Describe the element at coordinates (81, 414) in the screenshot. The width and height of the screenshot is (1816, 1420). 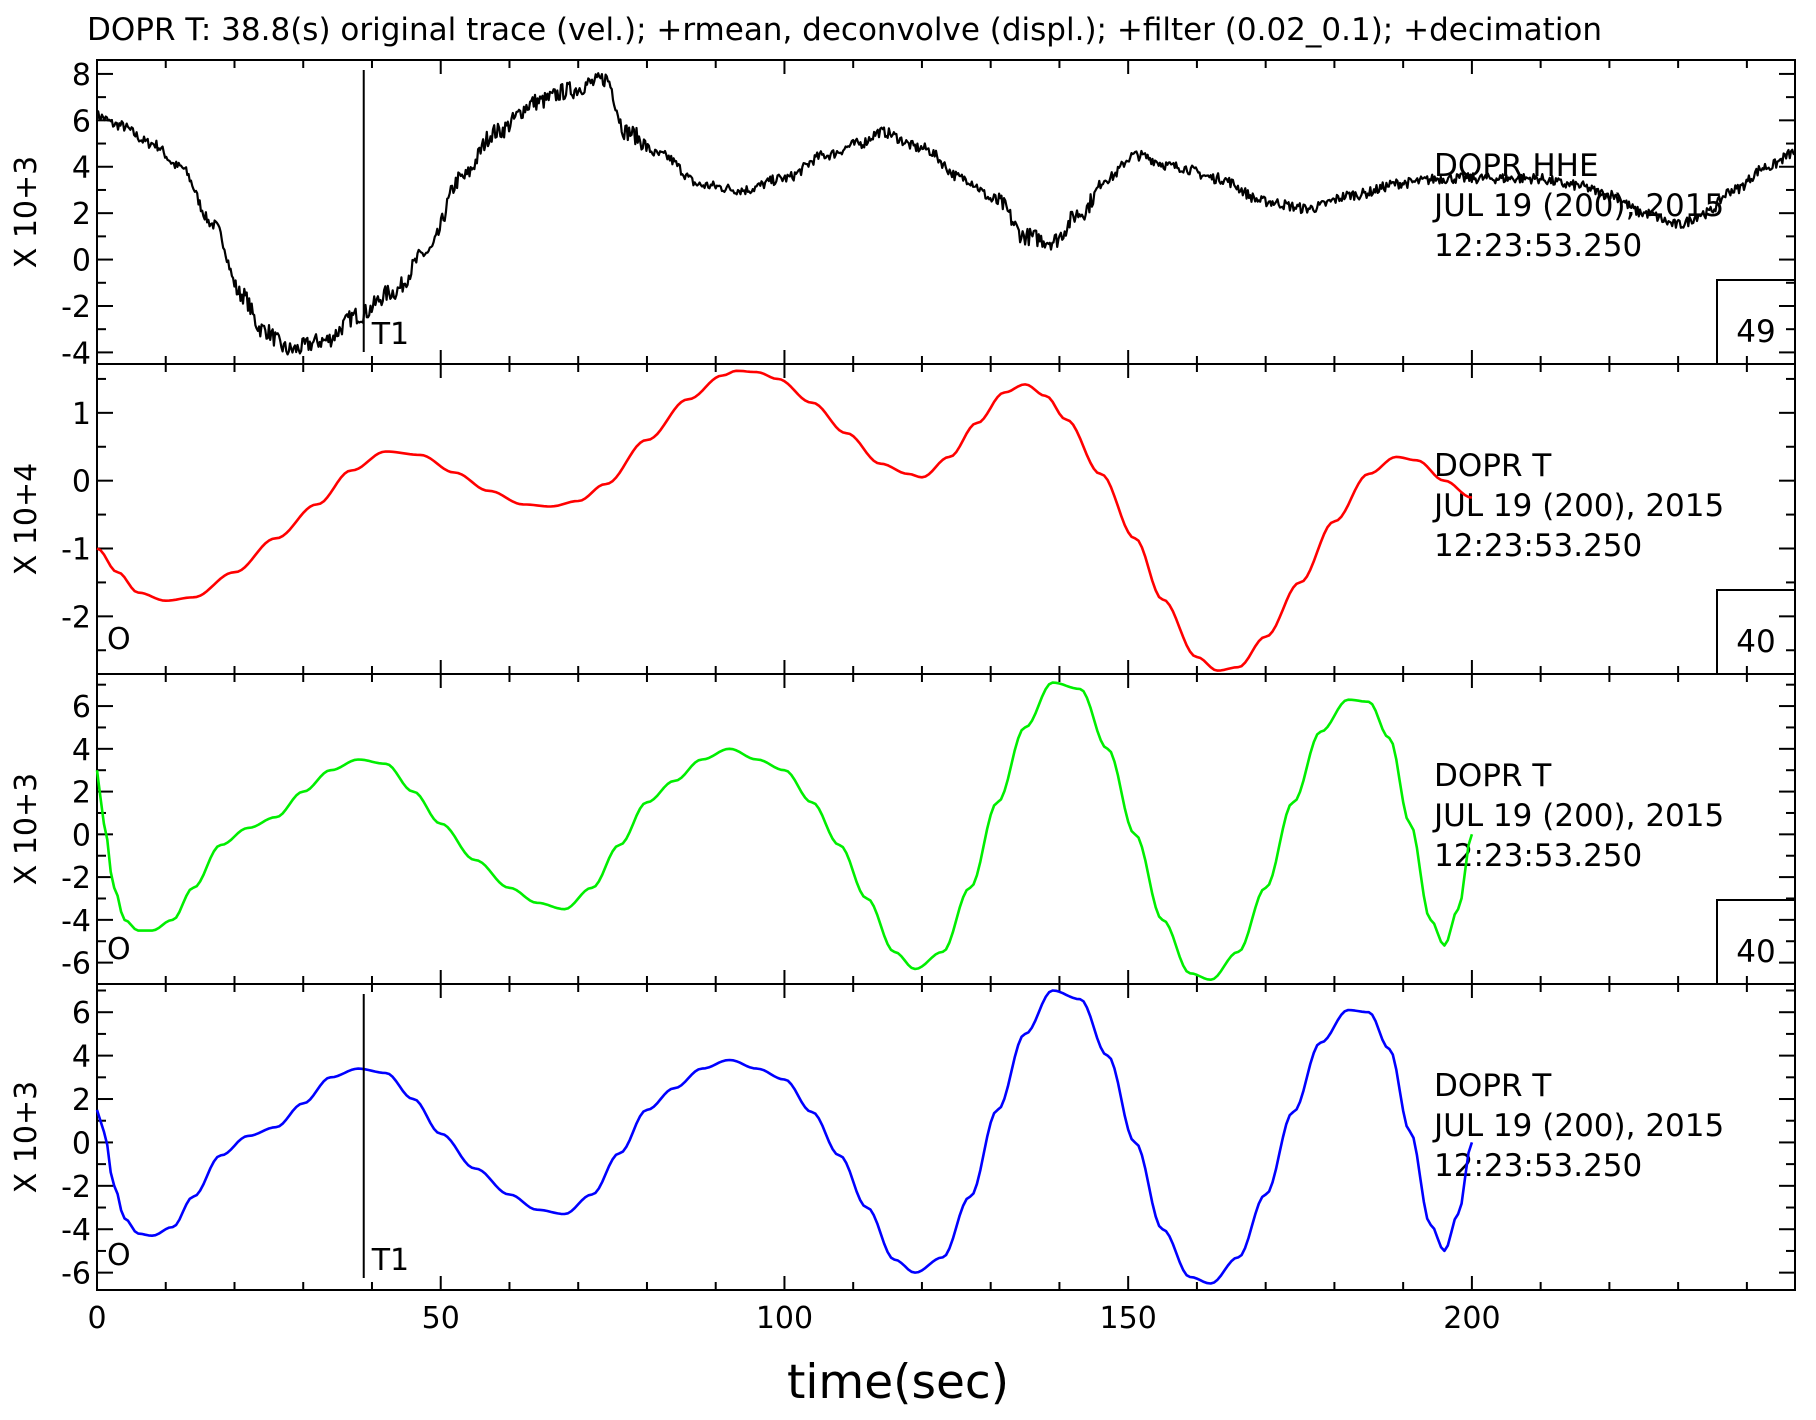
I see `y-tick-label: 1` at that location.